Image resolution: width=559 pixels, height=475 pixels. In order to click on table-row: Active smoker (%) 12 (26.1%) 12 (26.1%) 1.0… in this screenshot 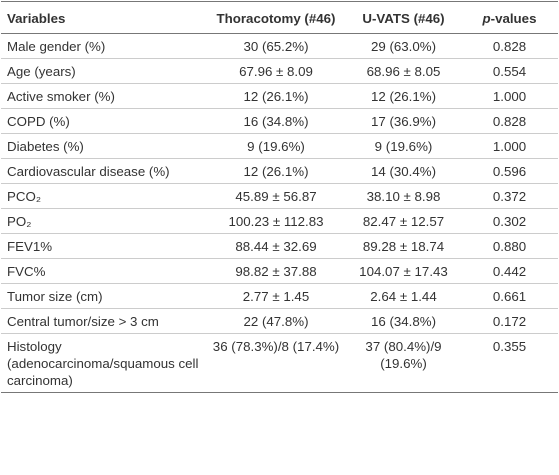, I will do `click(279, 96)`.